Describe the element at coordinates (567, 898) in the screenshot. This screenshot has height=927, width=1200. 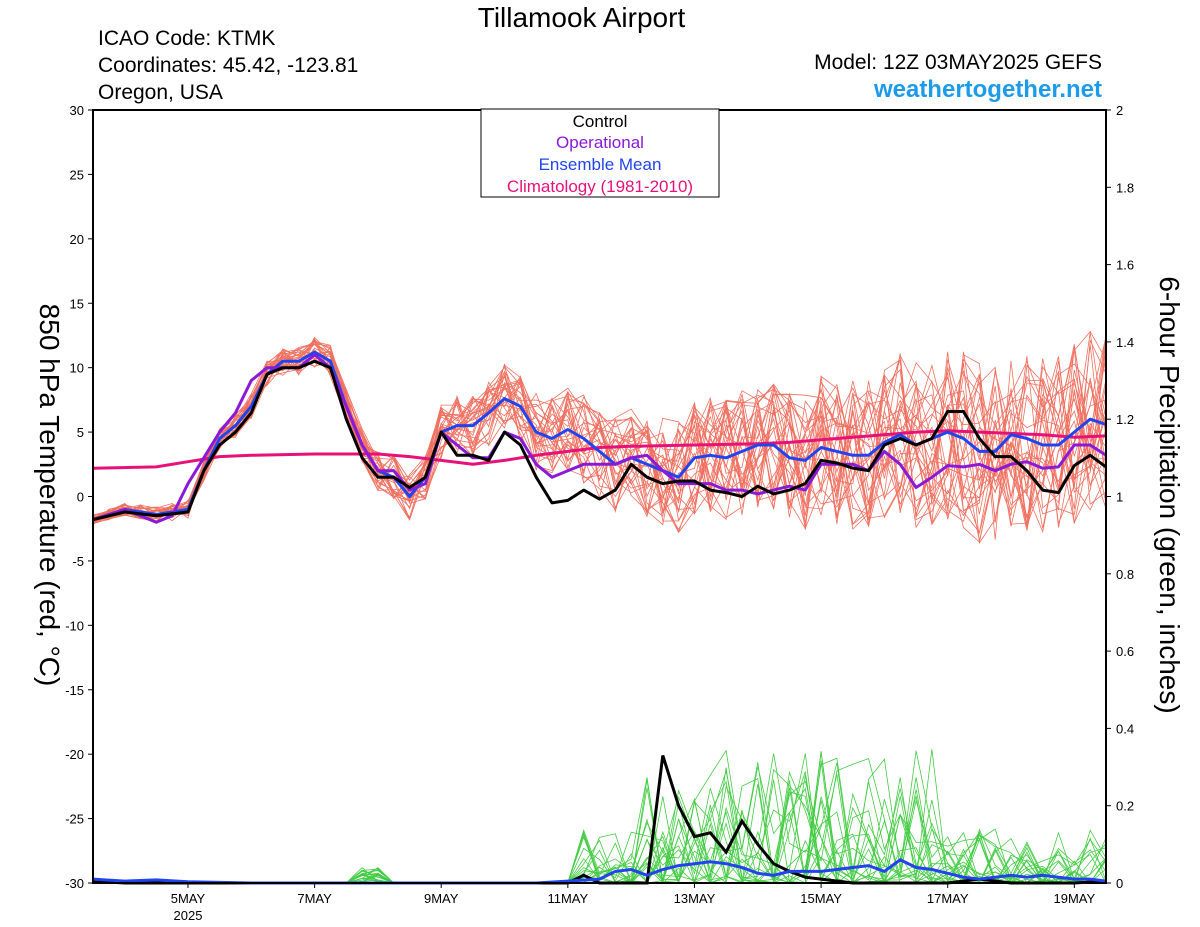
I see `x-tick-label: 11MAY` at that location.